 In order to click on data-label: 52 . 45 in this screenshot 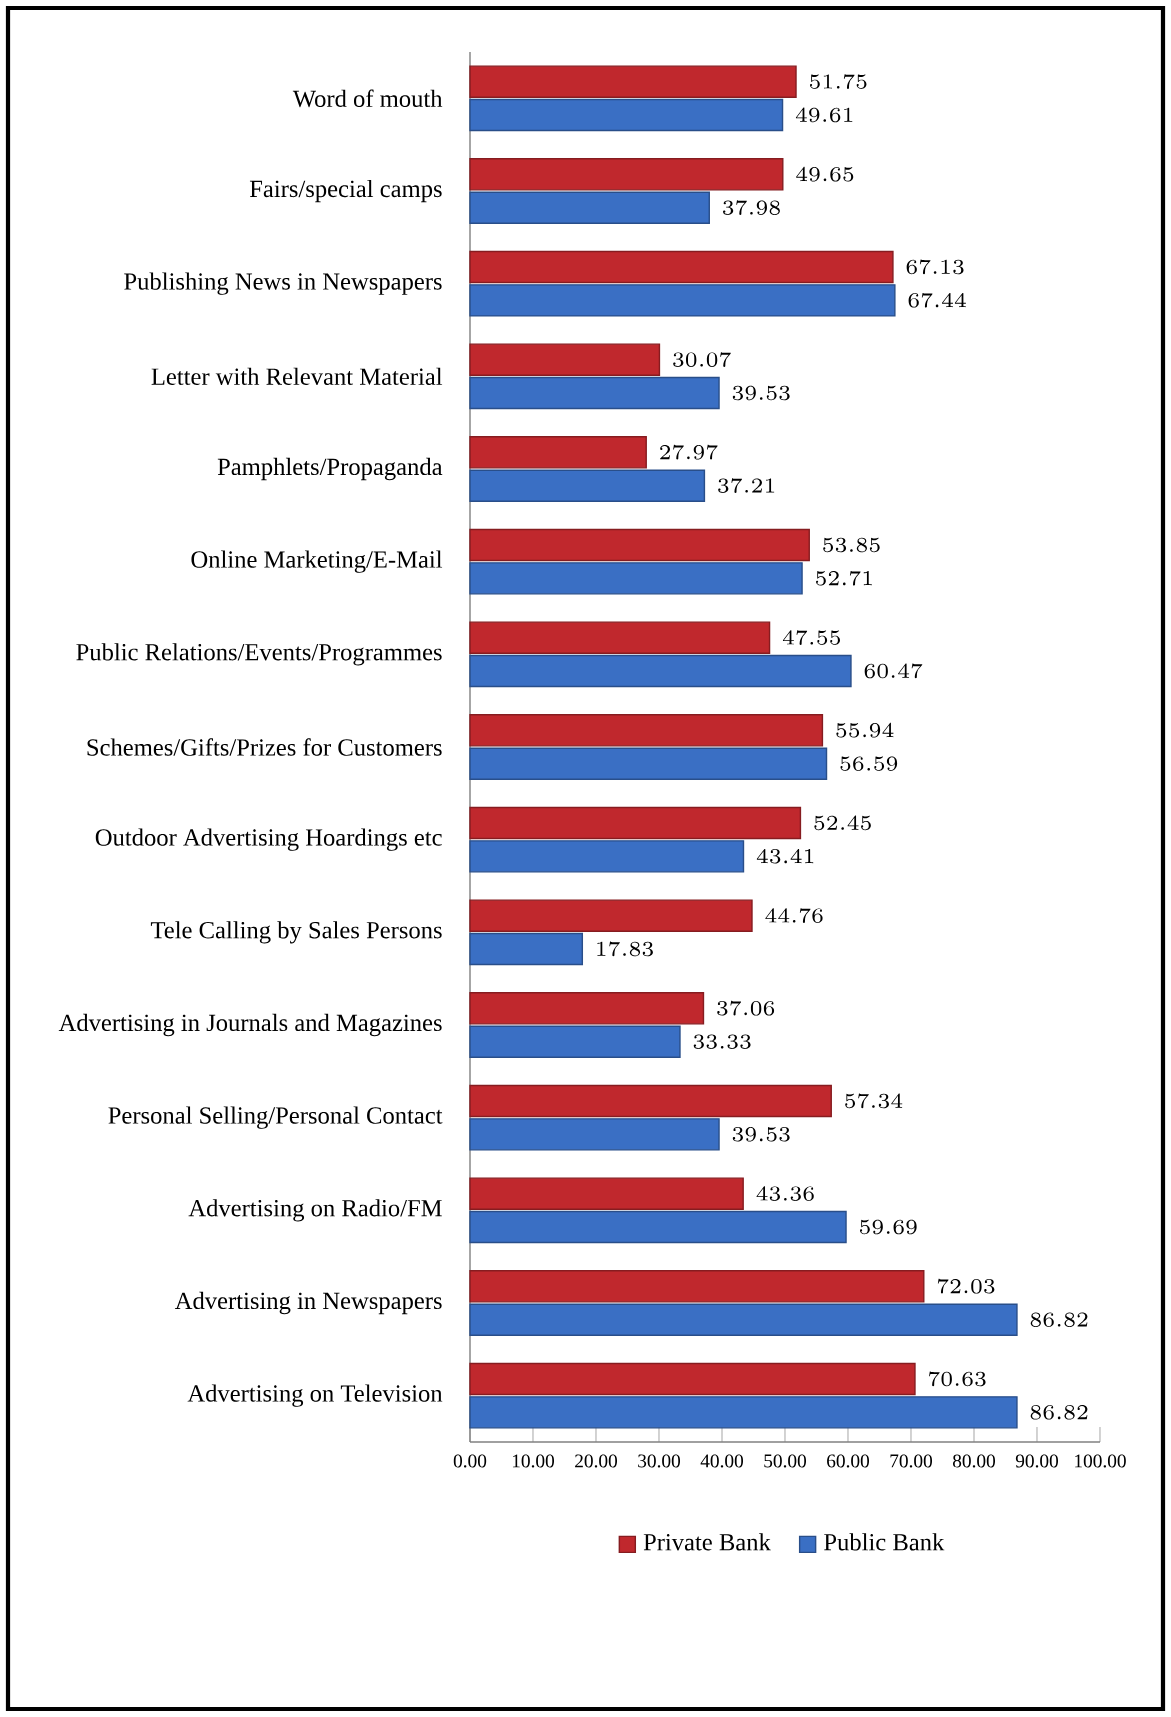, I will do `click(842, 823)`.